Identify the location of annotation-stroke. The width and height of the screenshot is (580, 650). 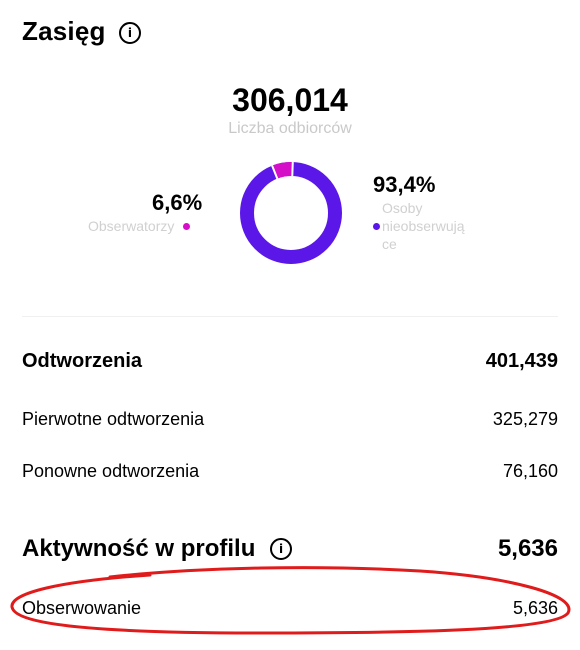
(290, 600).